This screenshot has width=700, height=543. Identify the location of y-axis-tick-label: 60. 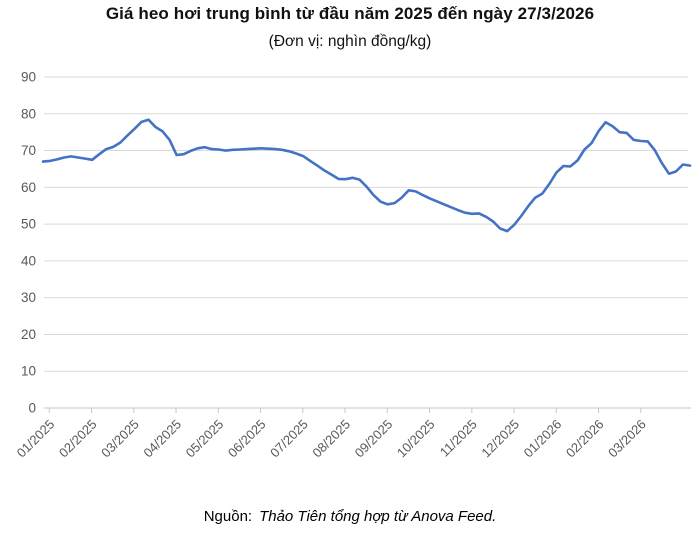
(28, 187).